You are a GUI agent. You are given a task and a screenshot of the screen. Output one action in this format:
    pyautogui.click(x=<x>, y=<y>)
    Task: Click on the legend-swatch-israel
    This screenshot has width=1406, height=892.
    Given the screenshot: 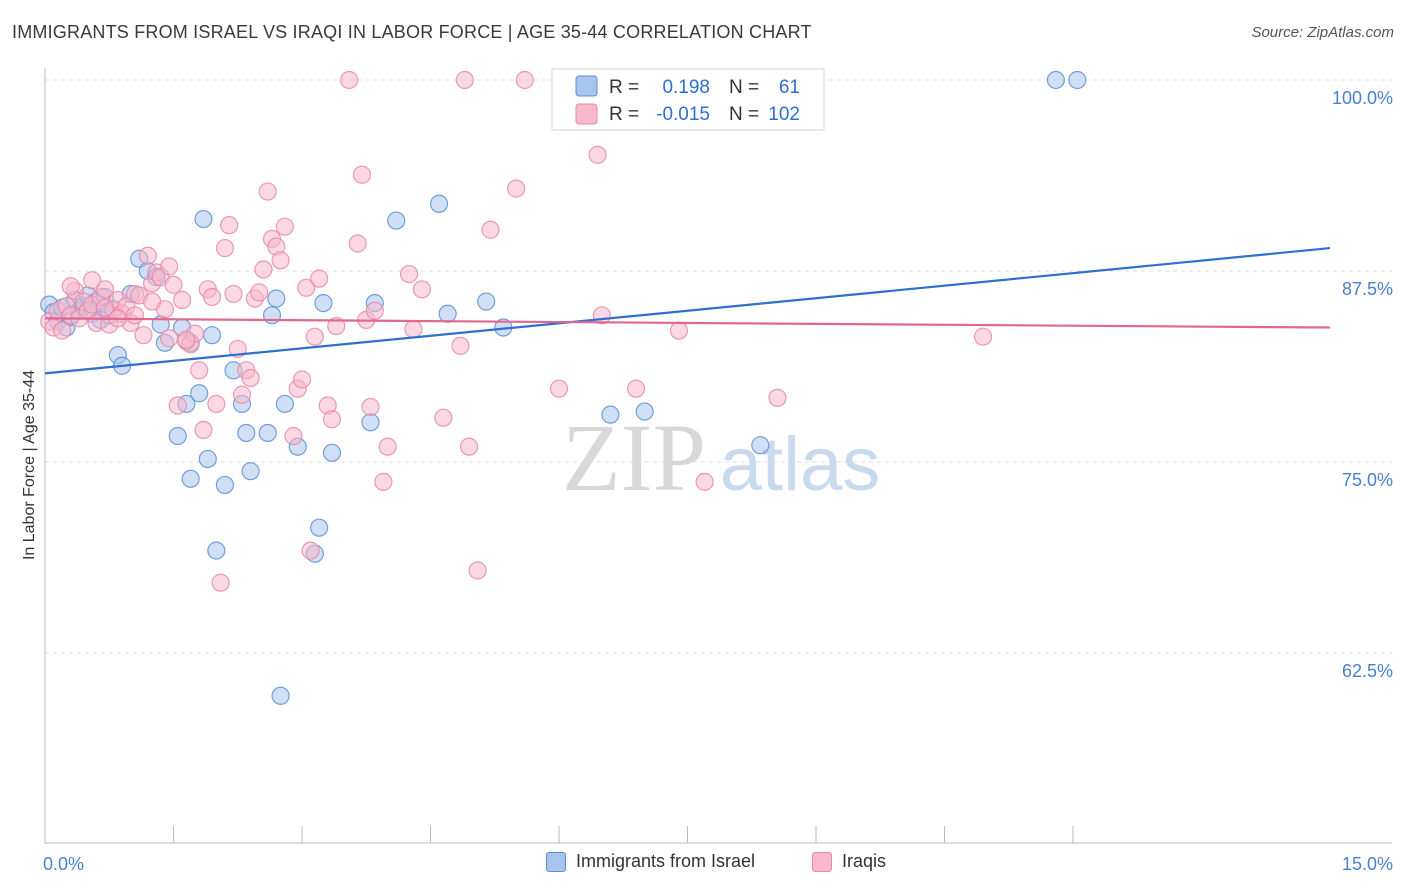 What is the action you would take?
    pyautogui.click(x=556, y=861)
    